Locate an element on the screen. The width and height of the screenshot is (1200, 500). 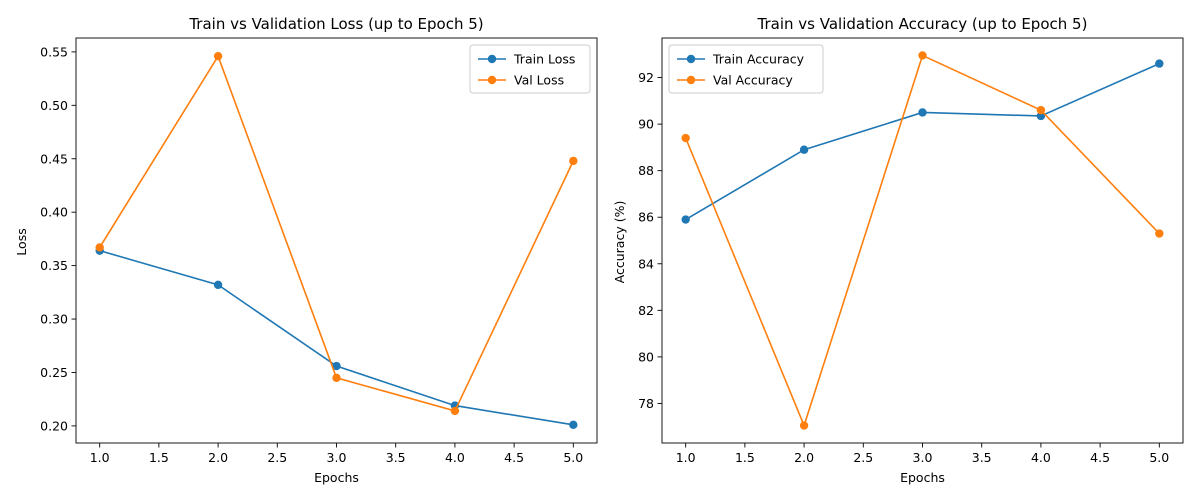
y-tick-label: 80 is located at coordinates (646, 356).